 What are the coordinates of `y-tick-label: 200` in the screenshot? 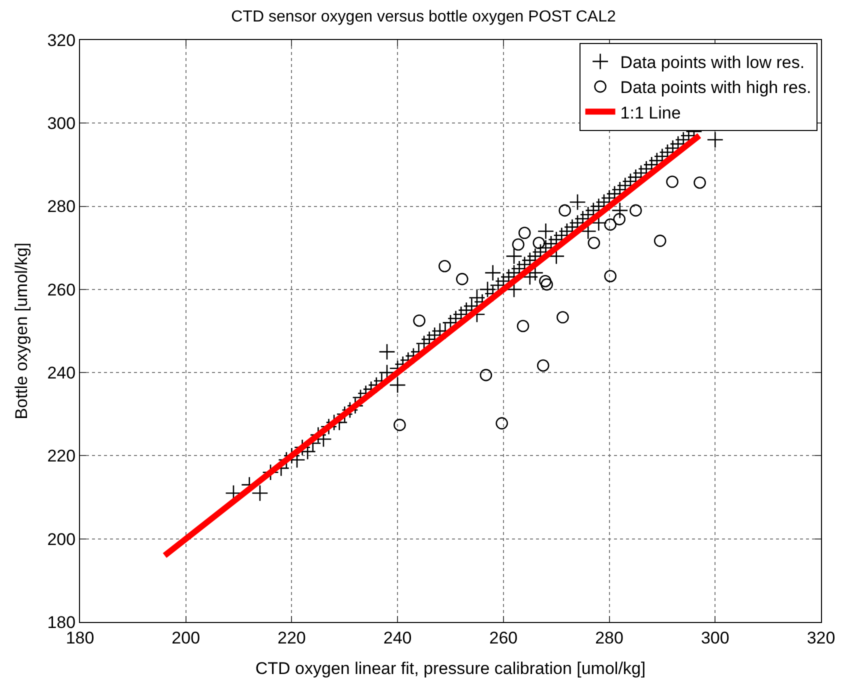 It's located at (61, 539).